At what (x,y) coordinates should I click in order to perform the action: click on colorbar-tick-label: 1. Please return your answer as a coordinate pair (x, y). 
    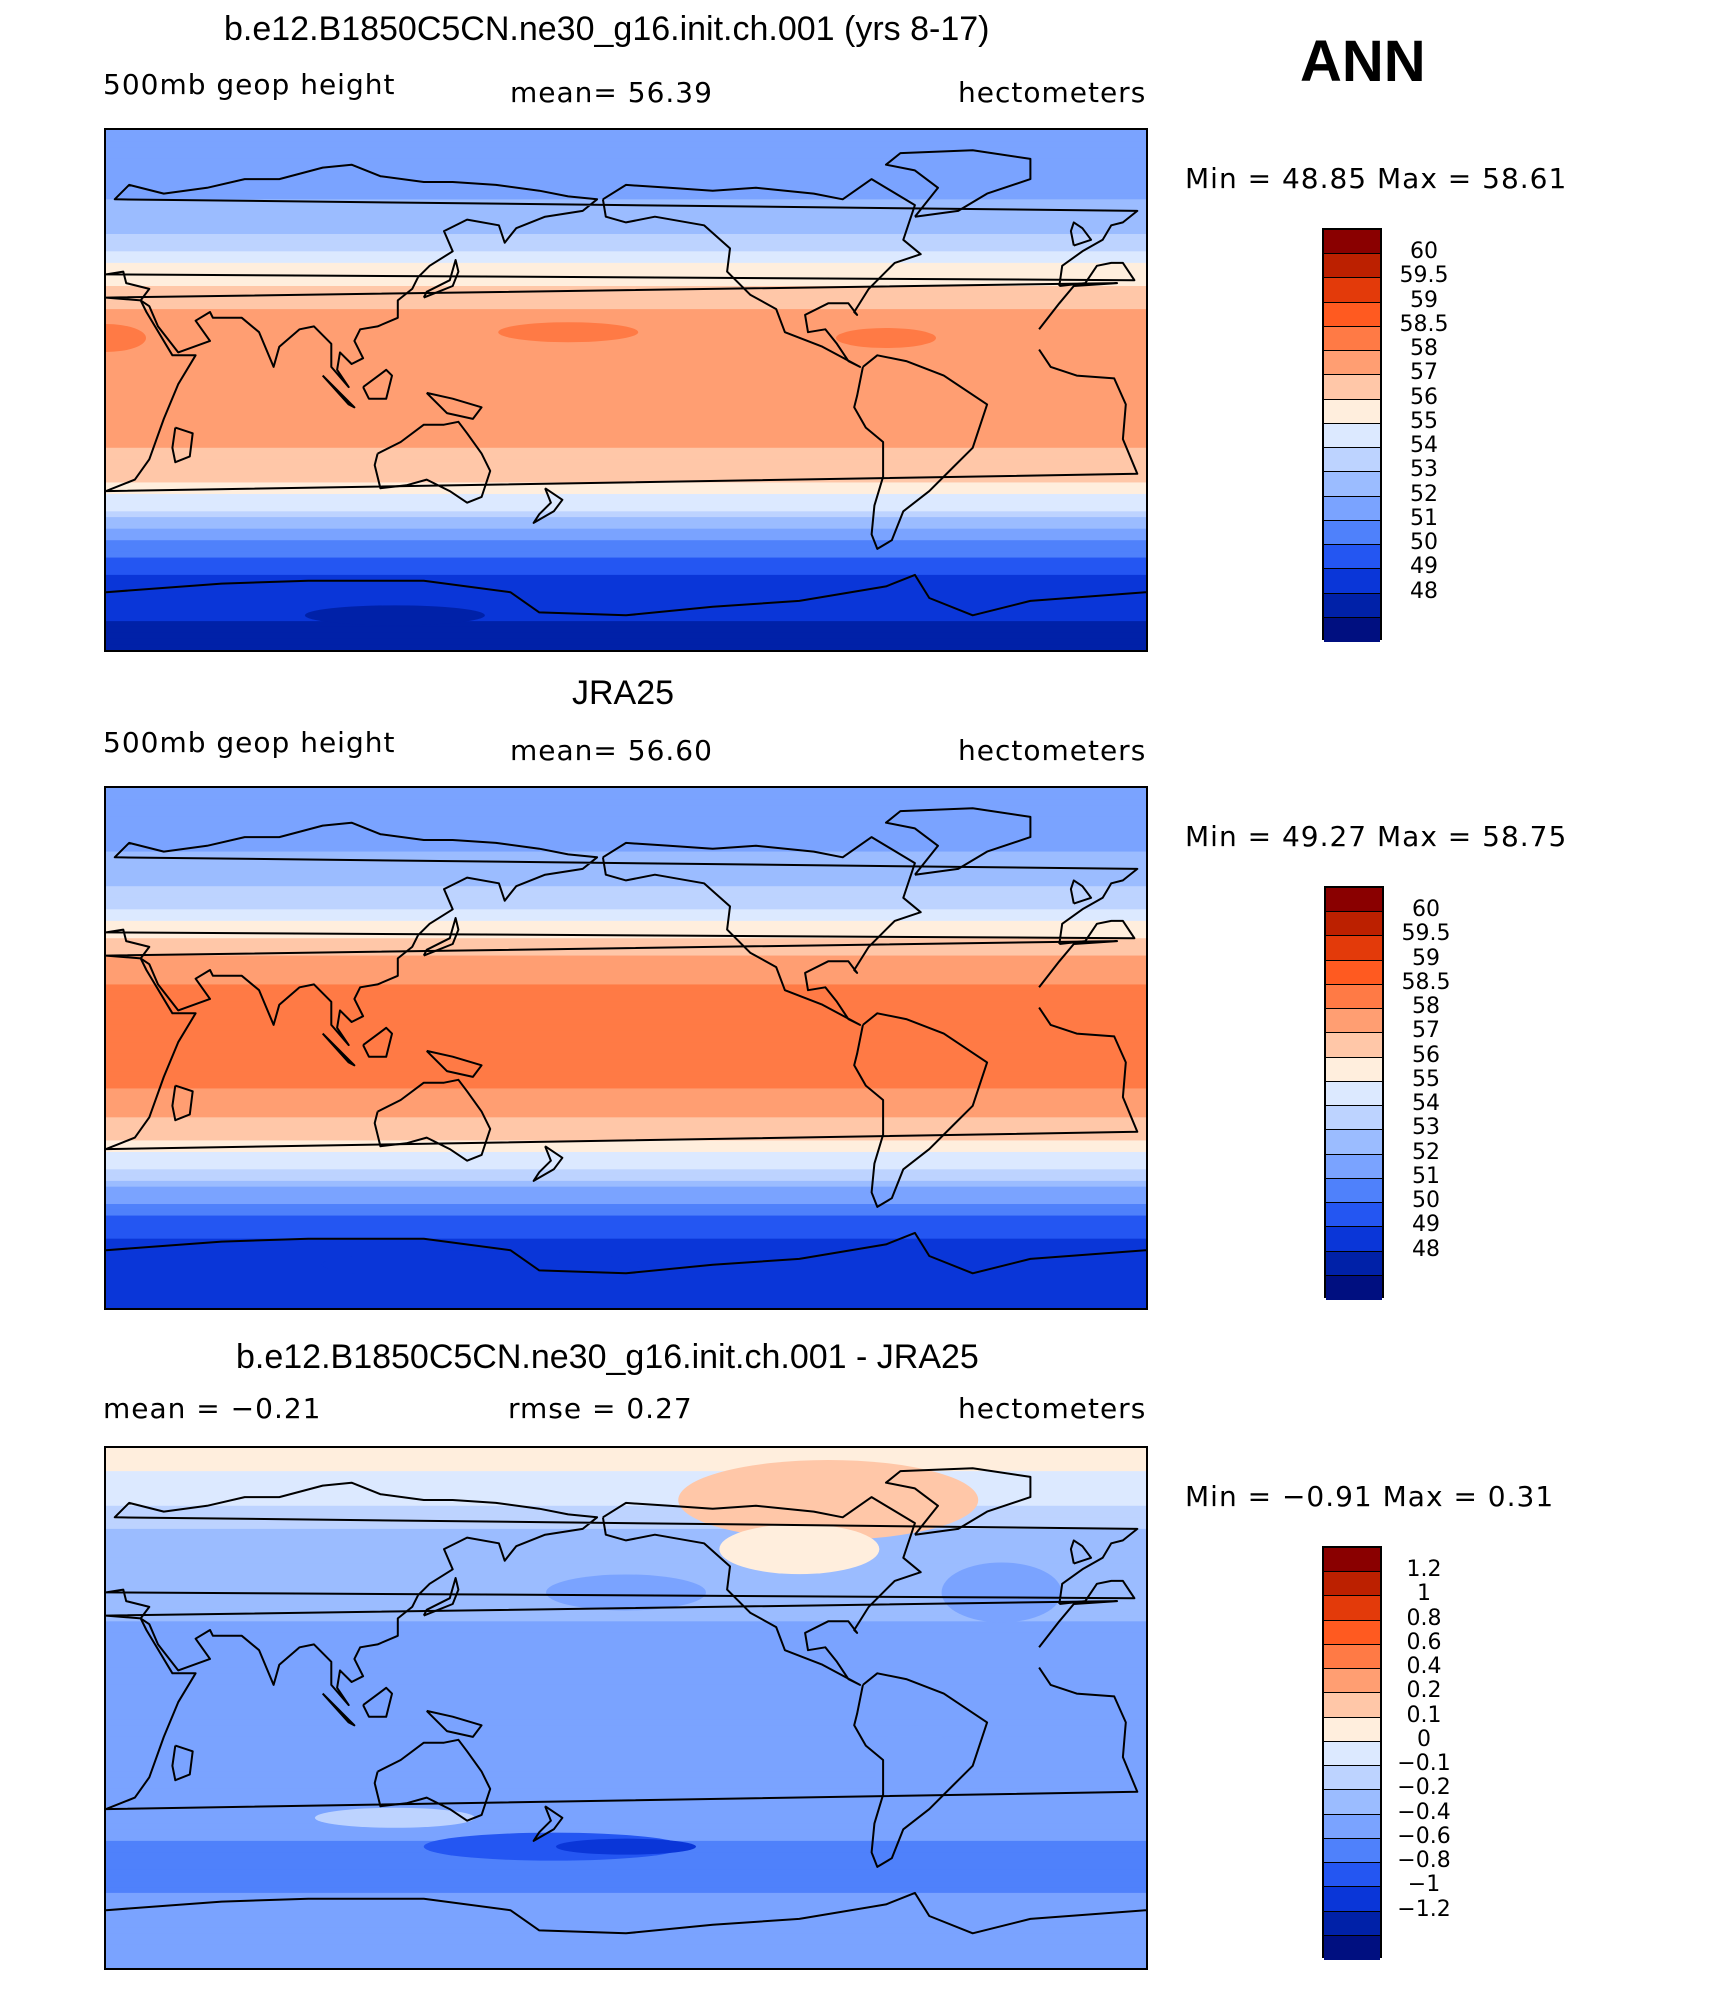
    Looking at the image, I should click on (1424, 1594).